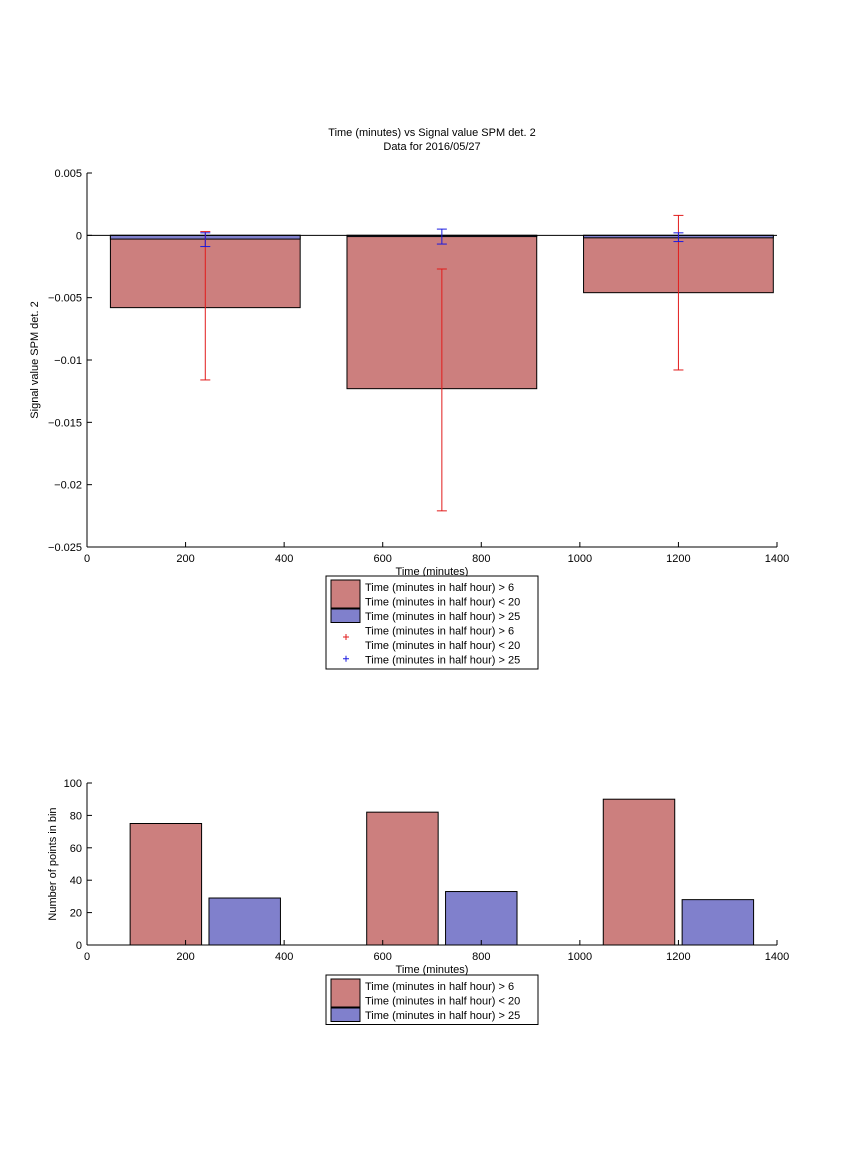 This screenshot has width=864, height=1152. Describe the element at coordinates (481, 957) in the screenshot. I see `count-x-tick-label: 800` at that location.